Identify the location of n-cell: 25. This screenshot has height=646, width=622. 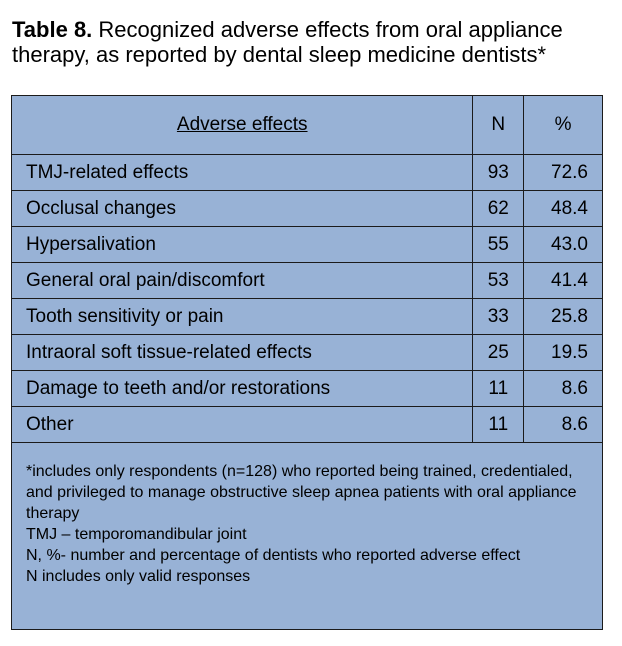
(498, 352).